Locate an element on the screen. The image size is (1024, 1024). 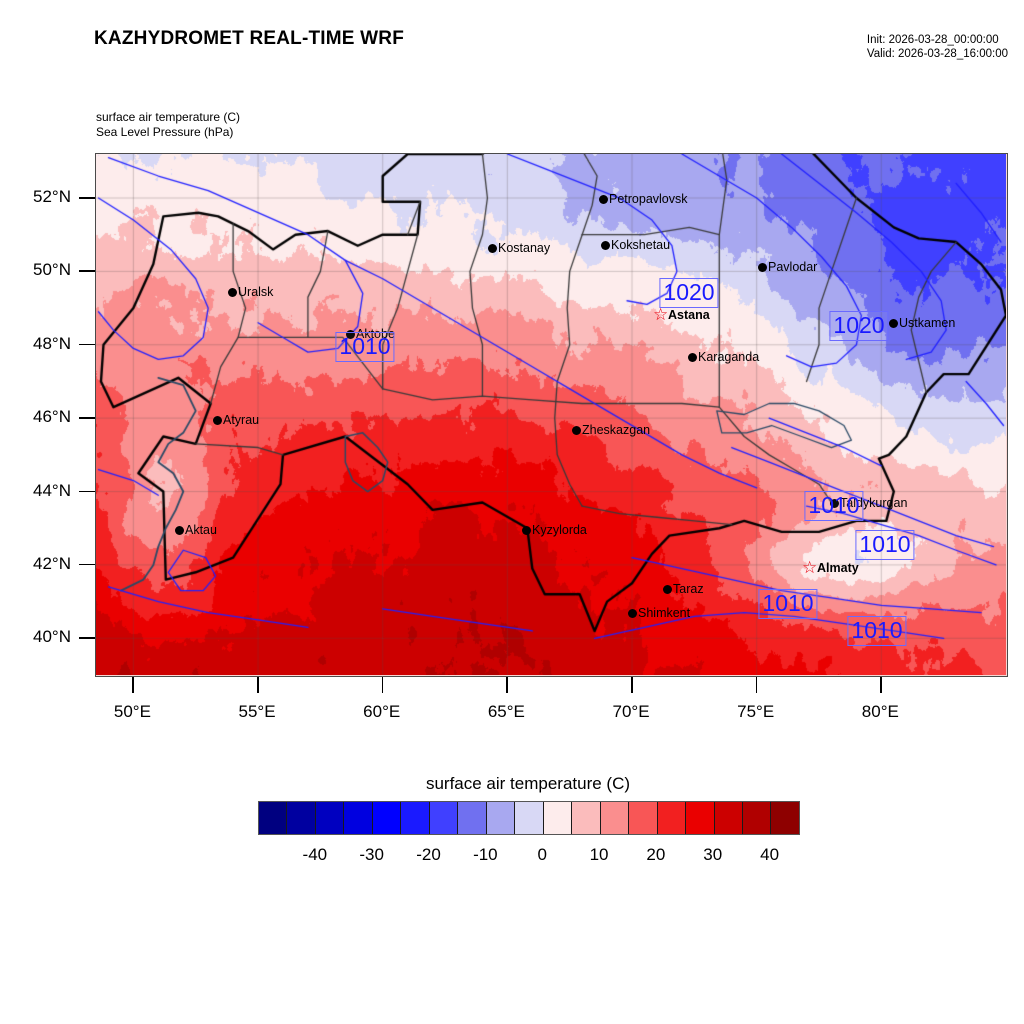
latitude-label: 42°N is located at coordinates (52, 563).